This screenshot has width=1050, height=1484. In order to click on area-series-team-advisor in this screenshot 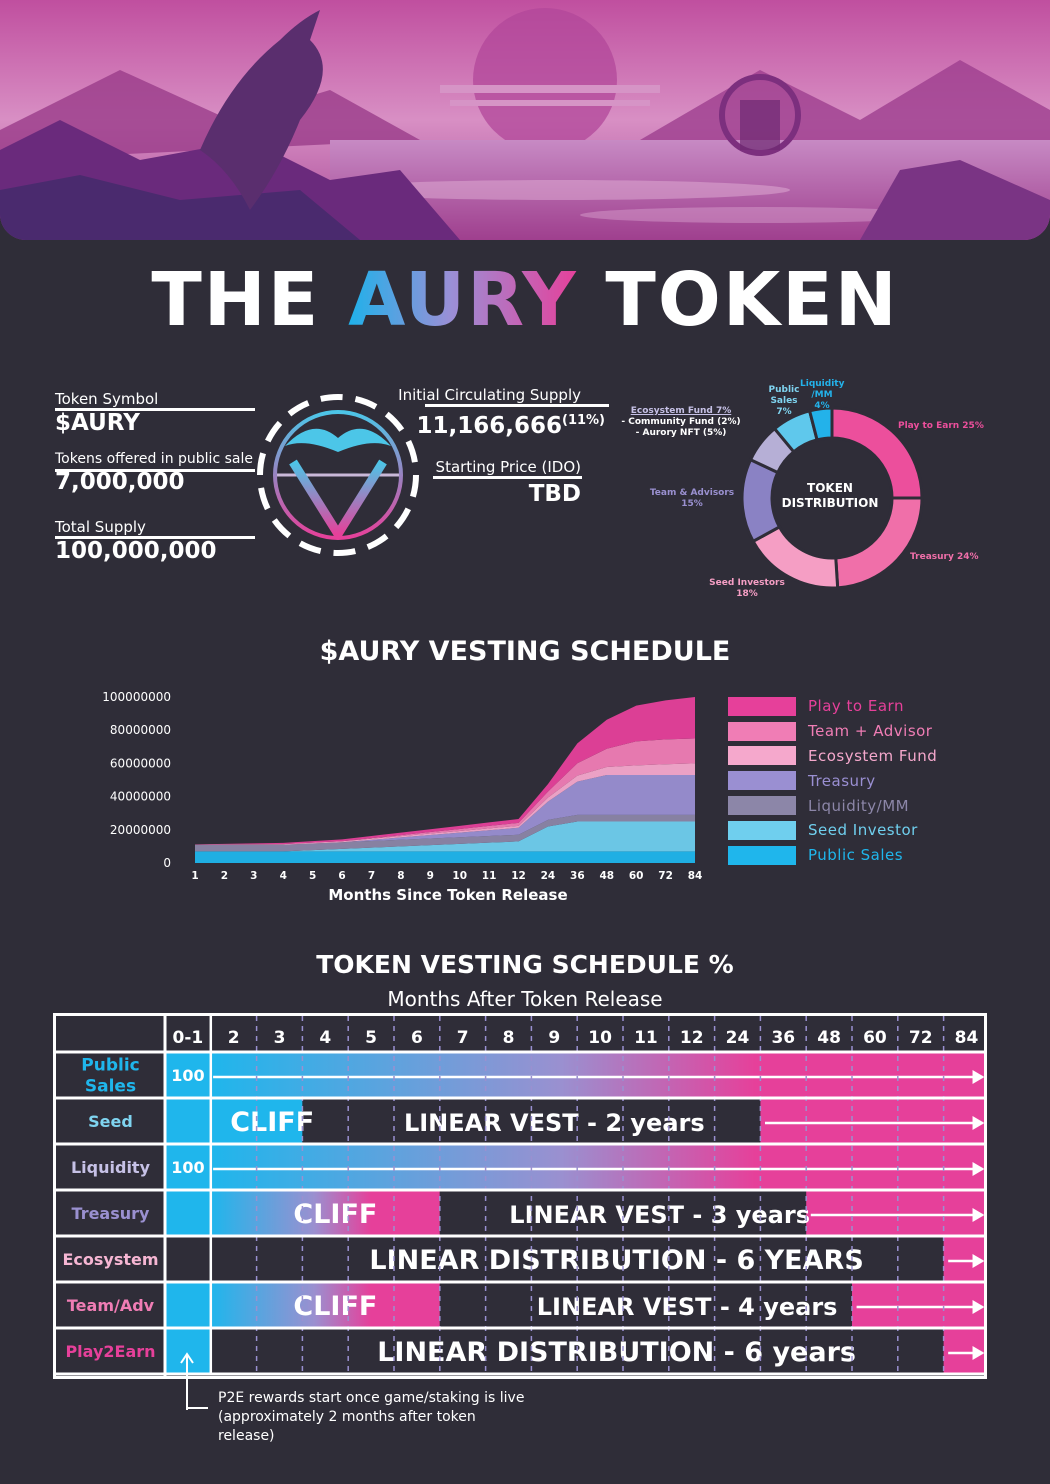, I will do `click(445, 791)`.